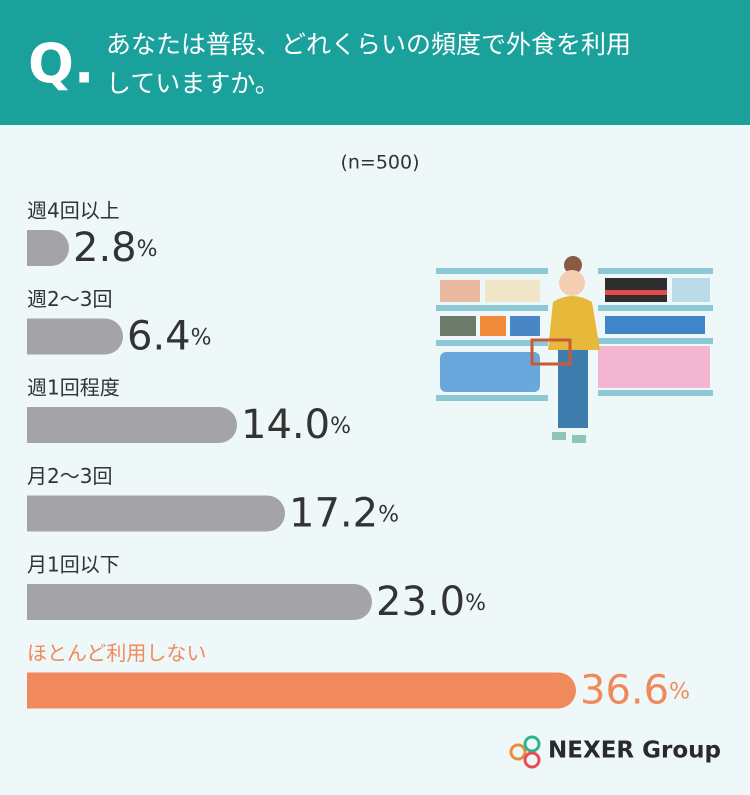  Describe the element at coordinates (193, 83) in the screenshot. I see `question-line: していますか。` at that location.